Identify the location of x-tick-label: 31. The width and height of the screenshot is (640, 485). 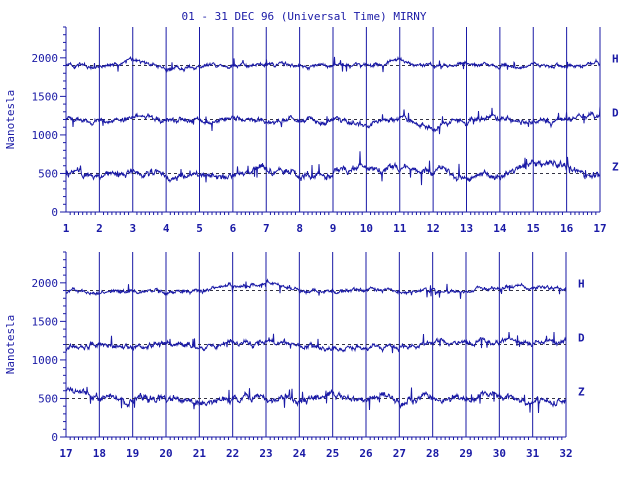
(533, 453).